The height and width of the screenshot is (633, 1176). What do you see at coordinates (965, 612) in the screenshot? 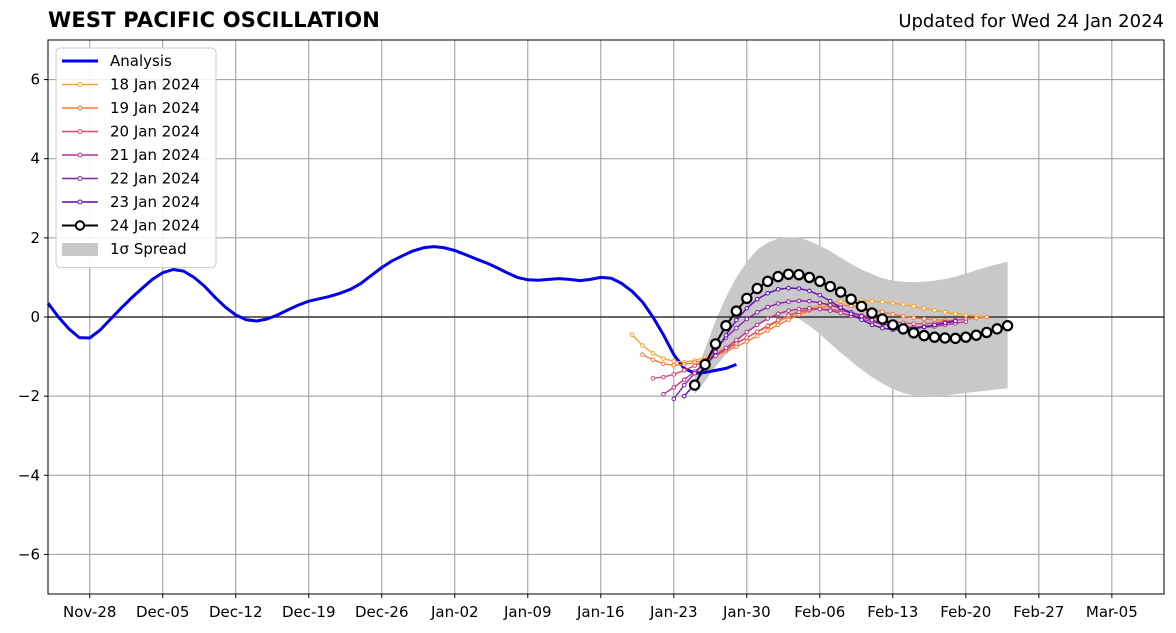
I see `x-tick-label: Feb-20` at bounding box center [965, 612].